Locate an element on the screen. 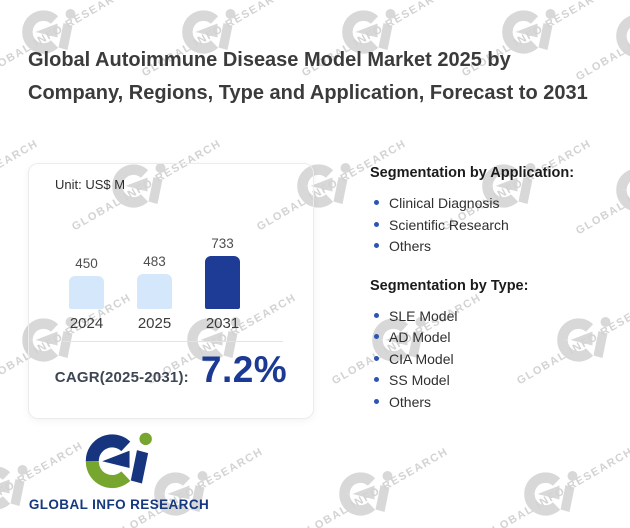  bar-column: 450 2024 is located at coordinates (86, 294).